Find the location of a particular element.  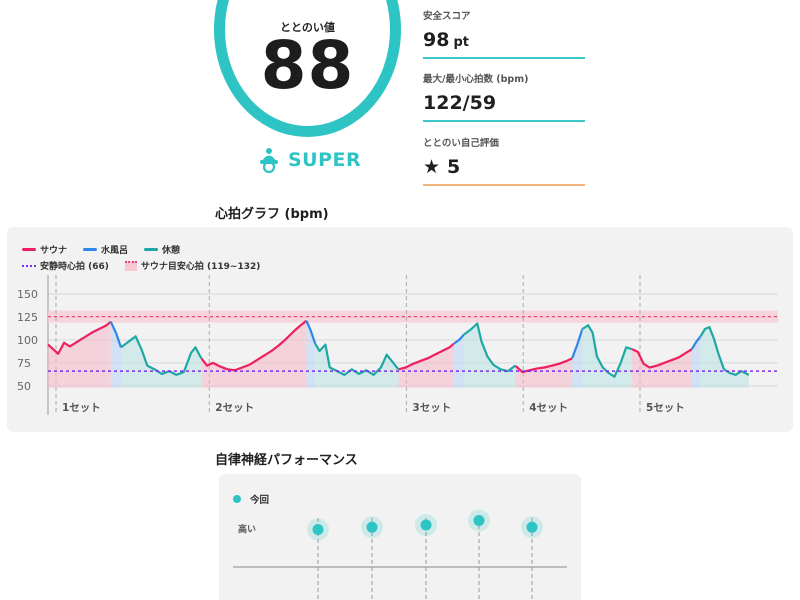

self-evaluation-value: 5 is located at coordinates (454, 167).